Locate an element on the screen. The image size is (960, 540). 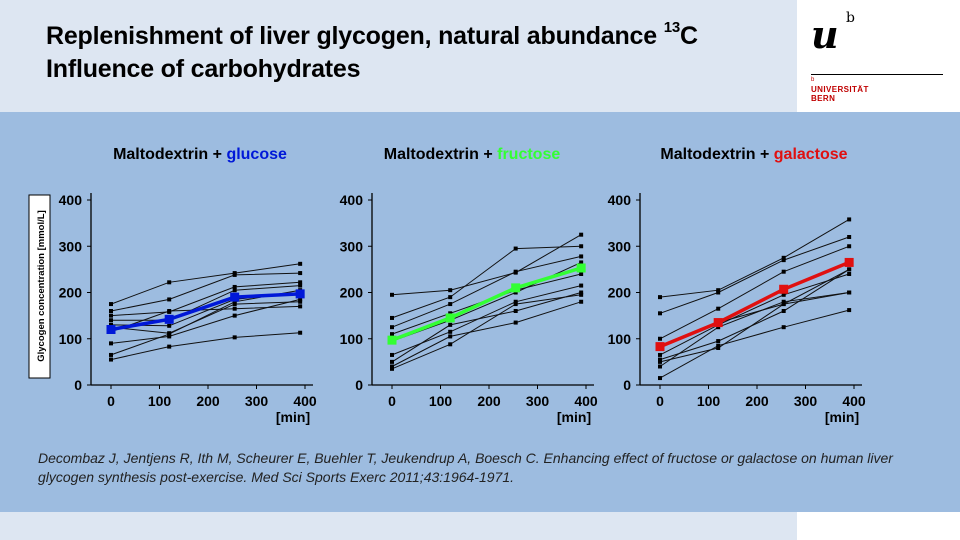
chart-3-title-sugar: galactose is located at coordinates (811, 154).